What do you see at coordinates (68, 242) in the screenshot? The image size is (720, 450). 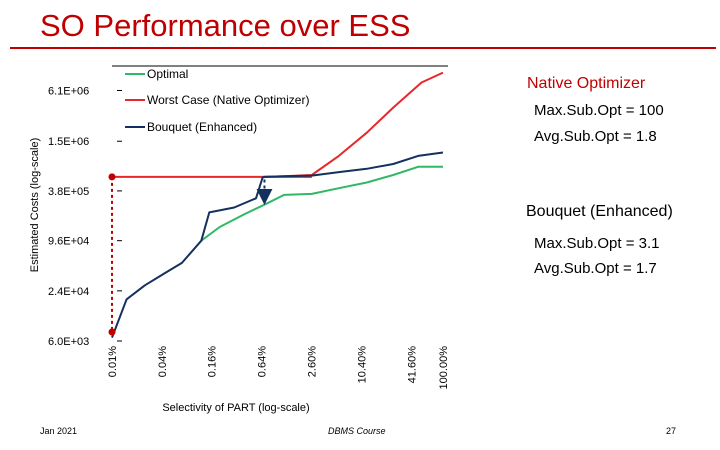 I see `y-tick-label: 9.6E+04` at bounding box center [68, 242].